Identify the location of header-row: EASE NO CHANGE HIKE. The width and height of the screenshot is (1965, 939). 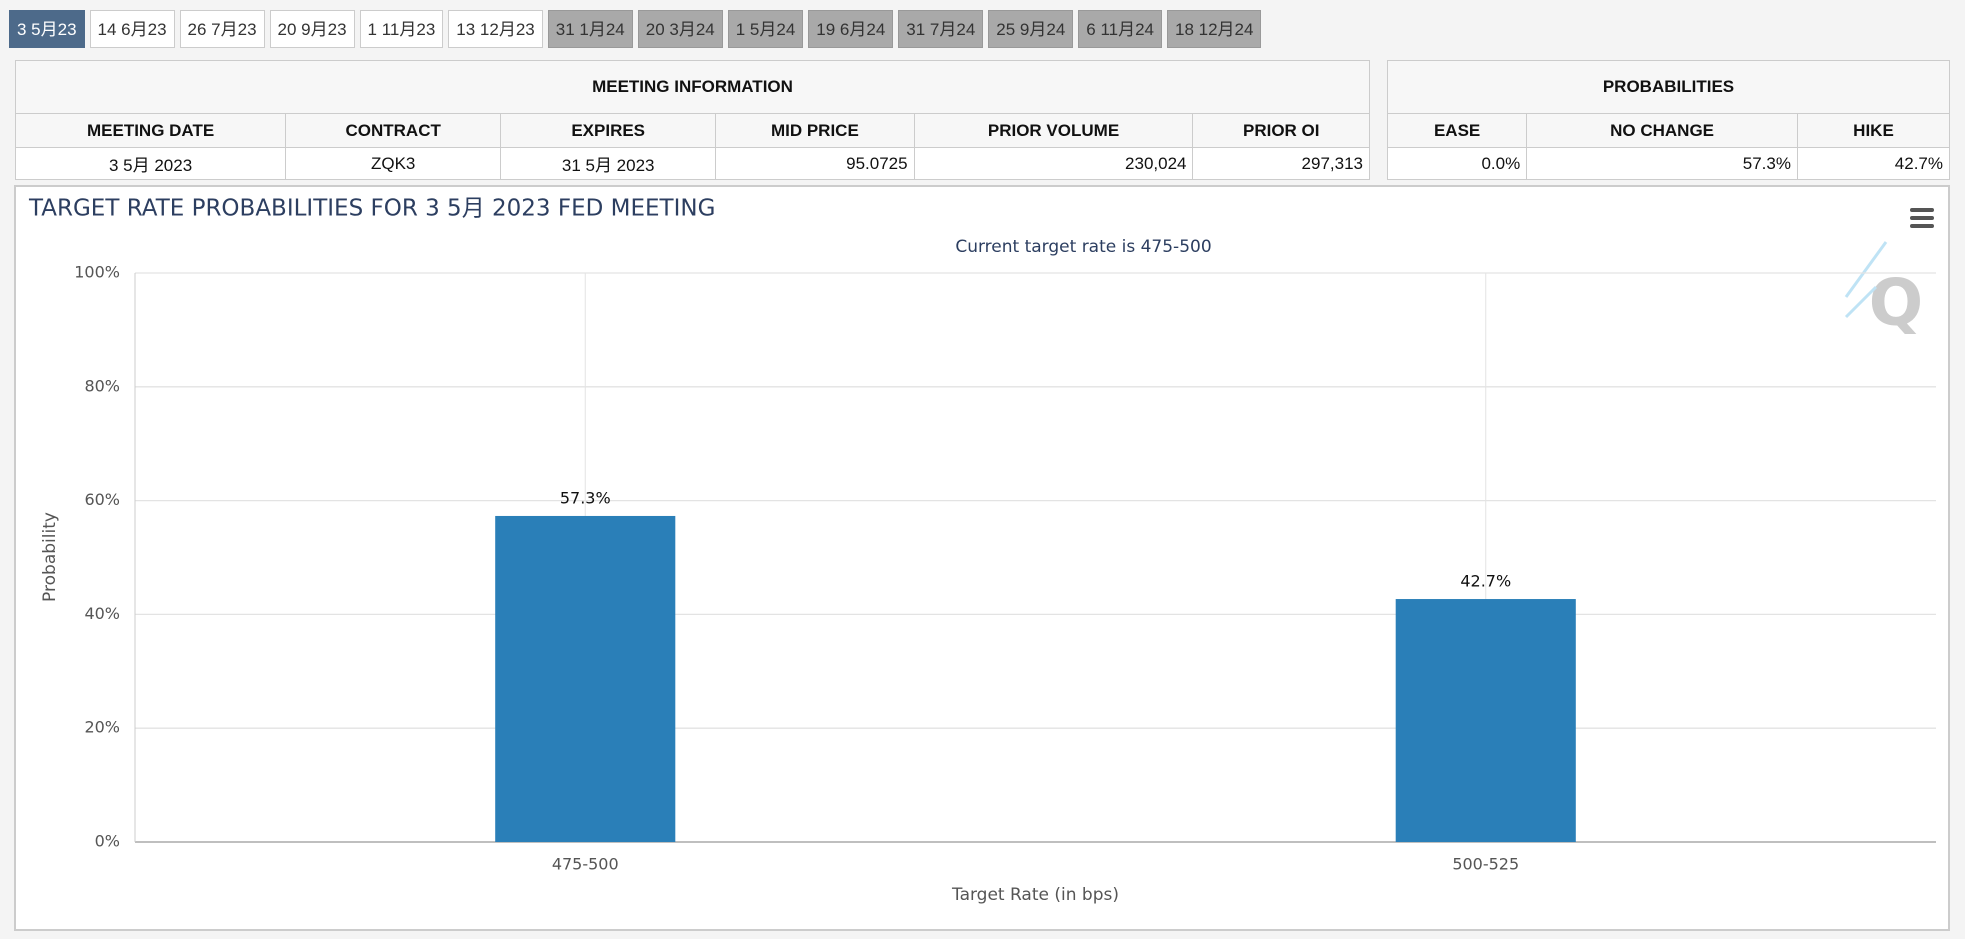
(1668, 130).